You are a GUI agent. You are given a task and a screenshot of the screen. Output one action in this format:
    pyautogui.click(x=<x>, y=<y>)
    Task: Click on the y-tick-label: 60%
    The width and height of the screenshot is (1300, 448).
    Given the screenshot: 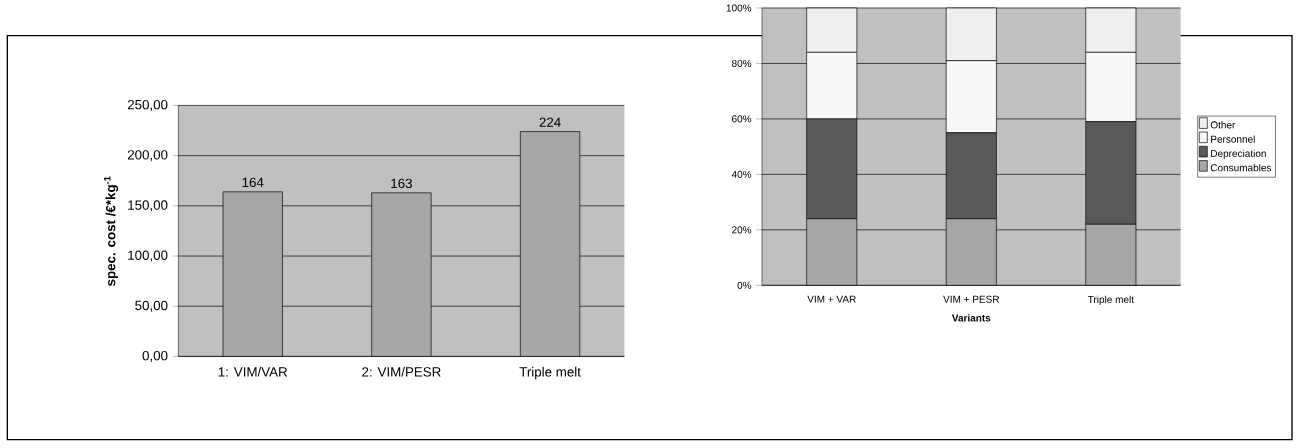 What is the action you would take?
    pyautogui.click(x=742, y=119)
    